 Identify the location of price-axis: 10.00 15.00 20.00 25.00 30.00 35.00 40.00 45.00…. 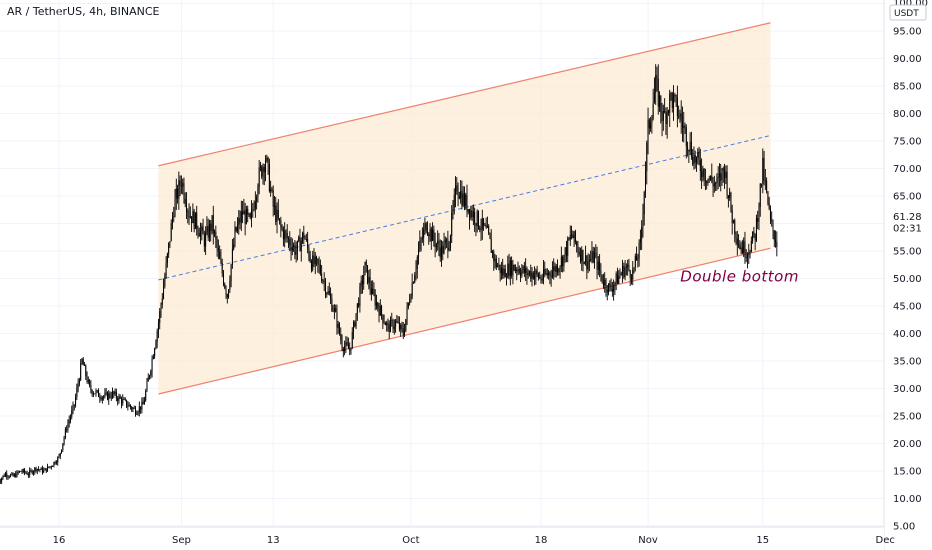
(907, 275).